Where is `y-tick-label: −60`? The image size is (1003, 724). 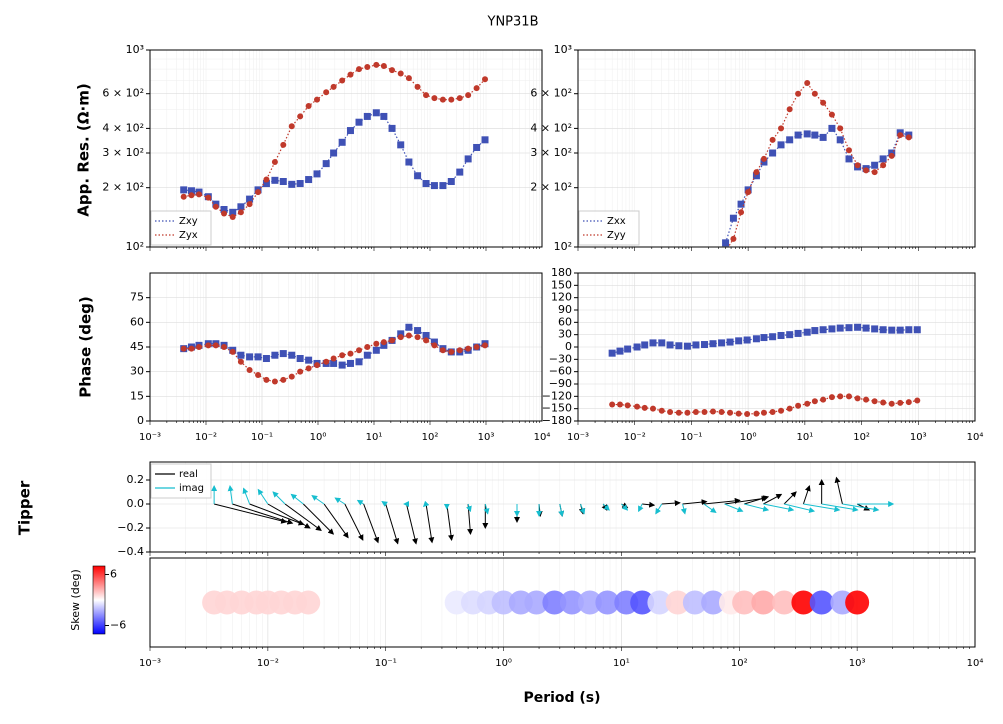
y-tick-label: −60 is located at coordinates (560, 371).